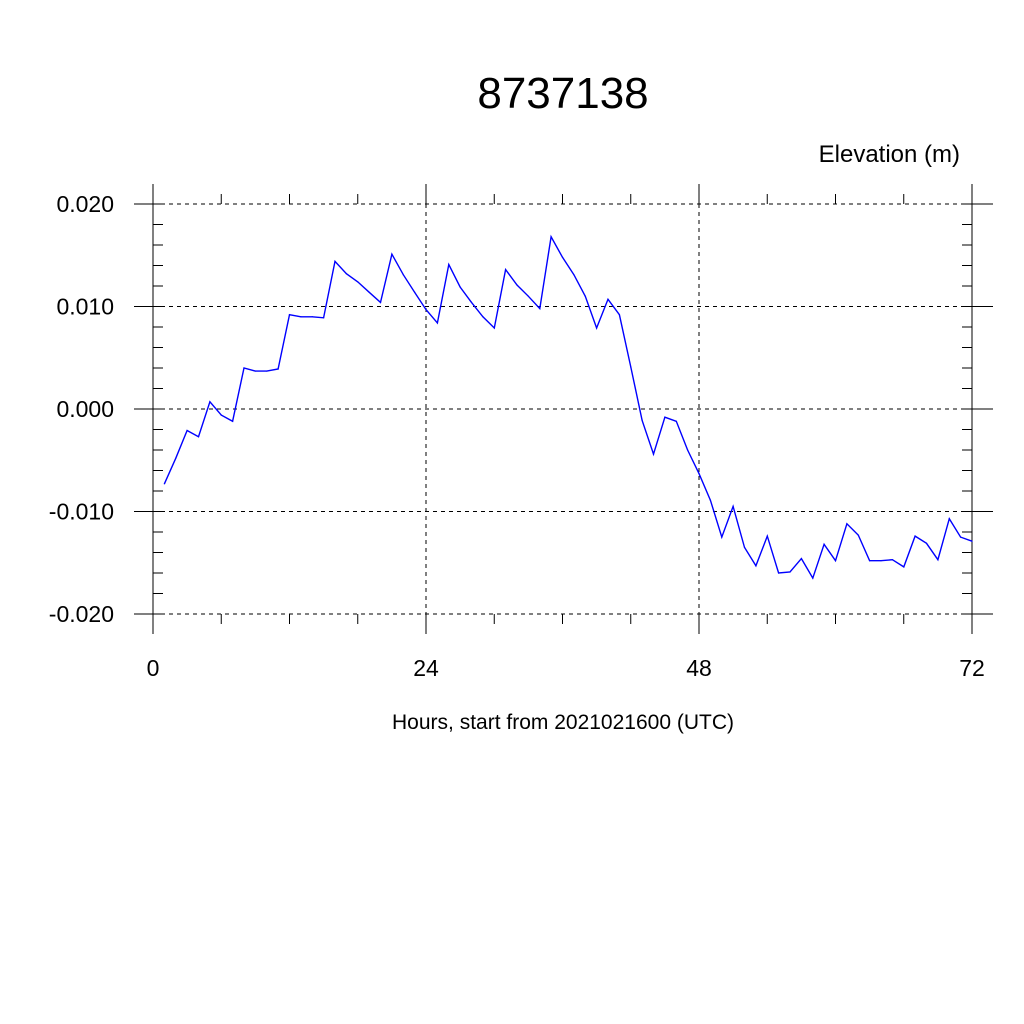 The width and height of the screenshot is (1024, 1024). Describe the element at coordinates (85, 307) in the screenshot. I see `y-tick-label: 0.010` at that location.